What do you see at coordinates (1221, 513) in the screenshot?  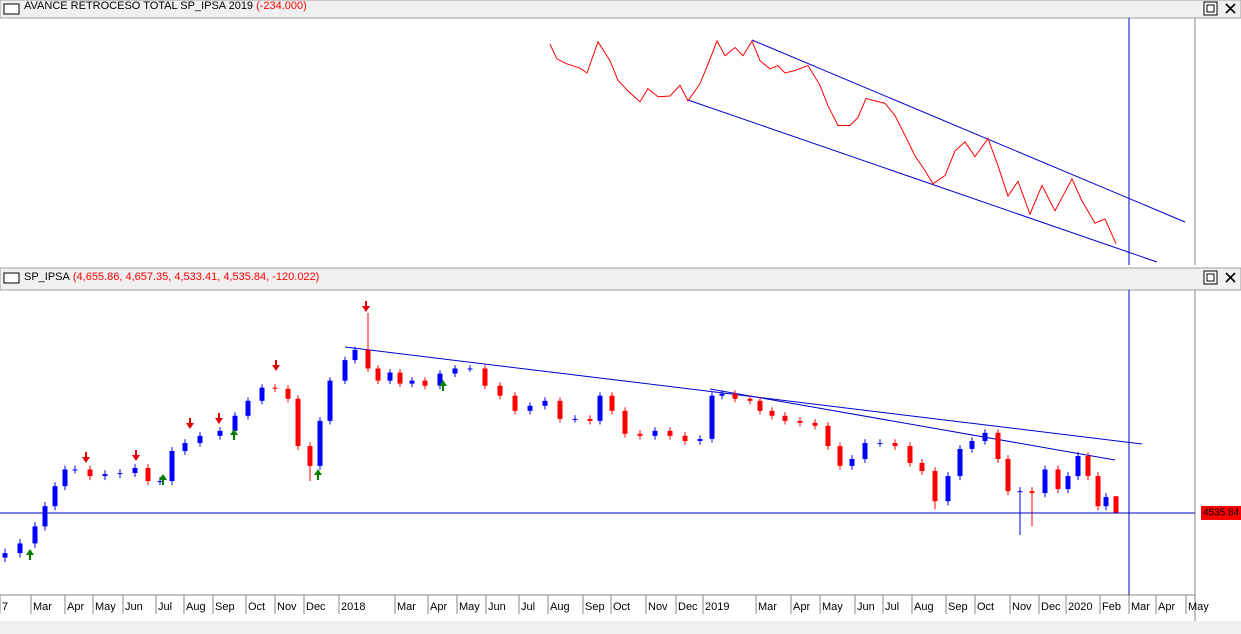 I see `last-price-label: 4535.84` at bounding box center [1221, 513].